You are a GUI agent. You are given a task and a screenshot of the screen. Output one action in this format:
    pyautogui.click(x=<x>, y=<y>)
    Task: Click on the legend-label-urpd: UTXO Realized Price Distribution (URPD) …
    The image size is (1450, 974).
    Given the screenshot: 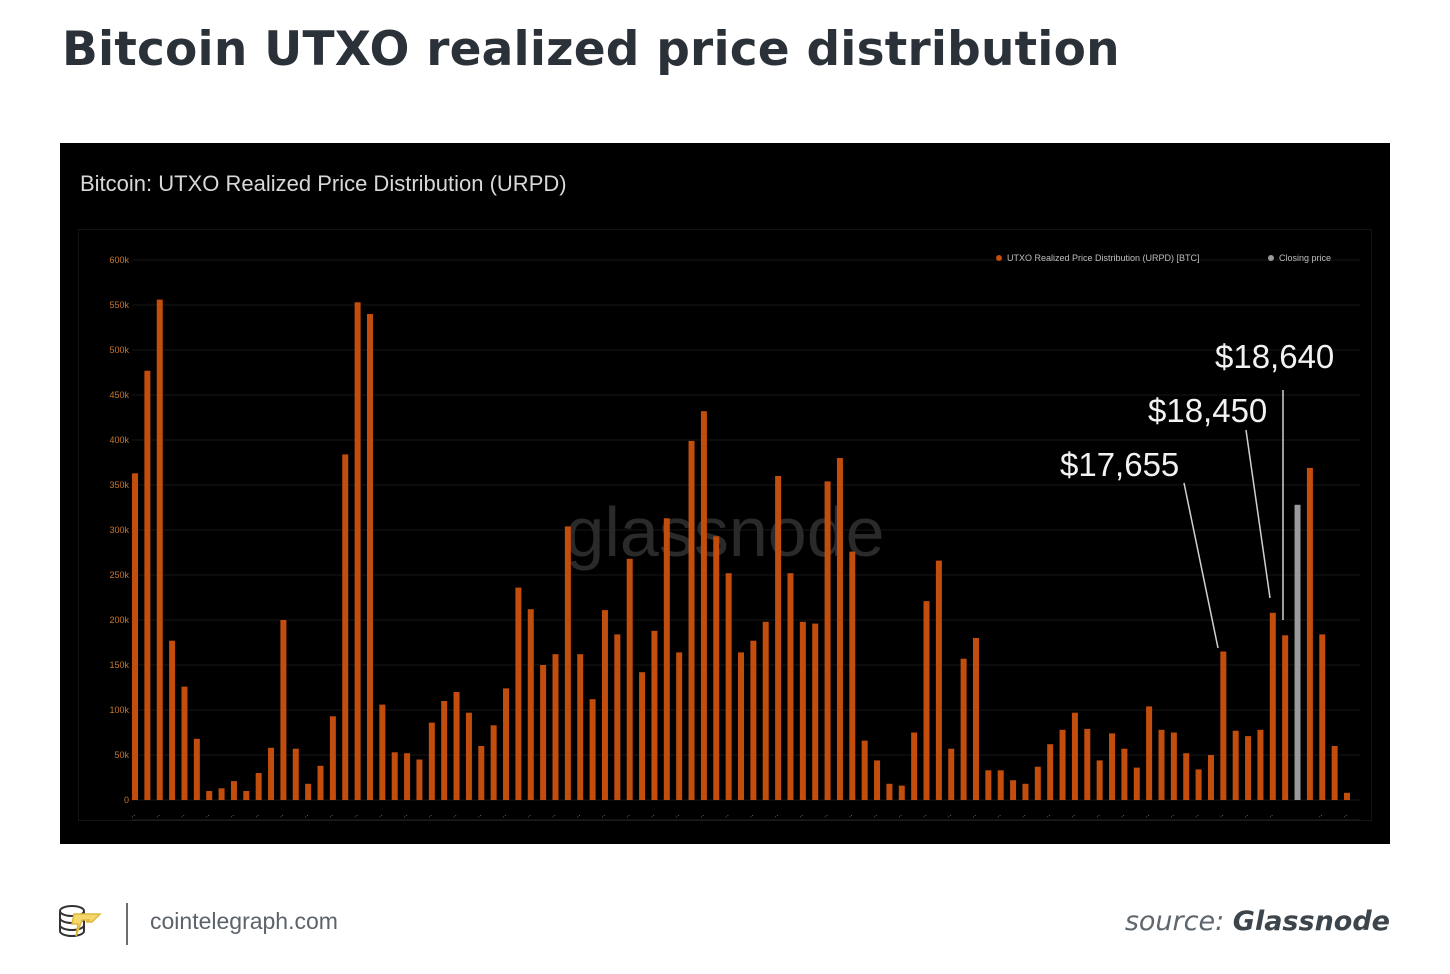 What is the action you would take?
    pyautogui.click(x=1103, y=258)
    